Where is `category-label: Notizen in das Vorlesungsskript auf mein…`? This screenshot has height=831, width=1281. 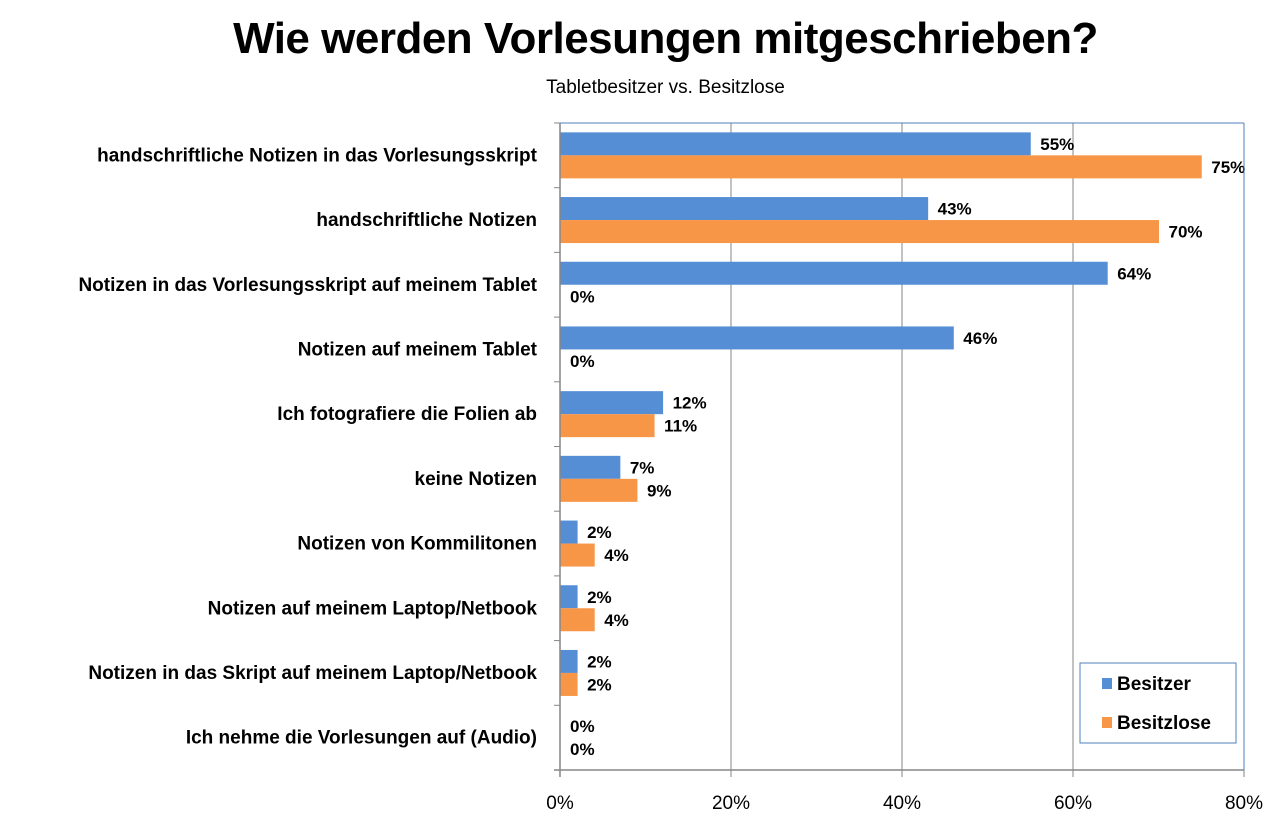
category-label: Notizen in das Vorlesungsskript auf mein… is located at coordinates (307, 285).